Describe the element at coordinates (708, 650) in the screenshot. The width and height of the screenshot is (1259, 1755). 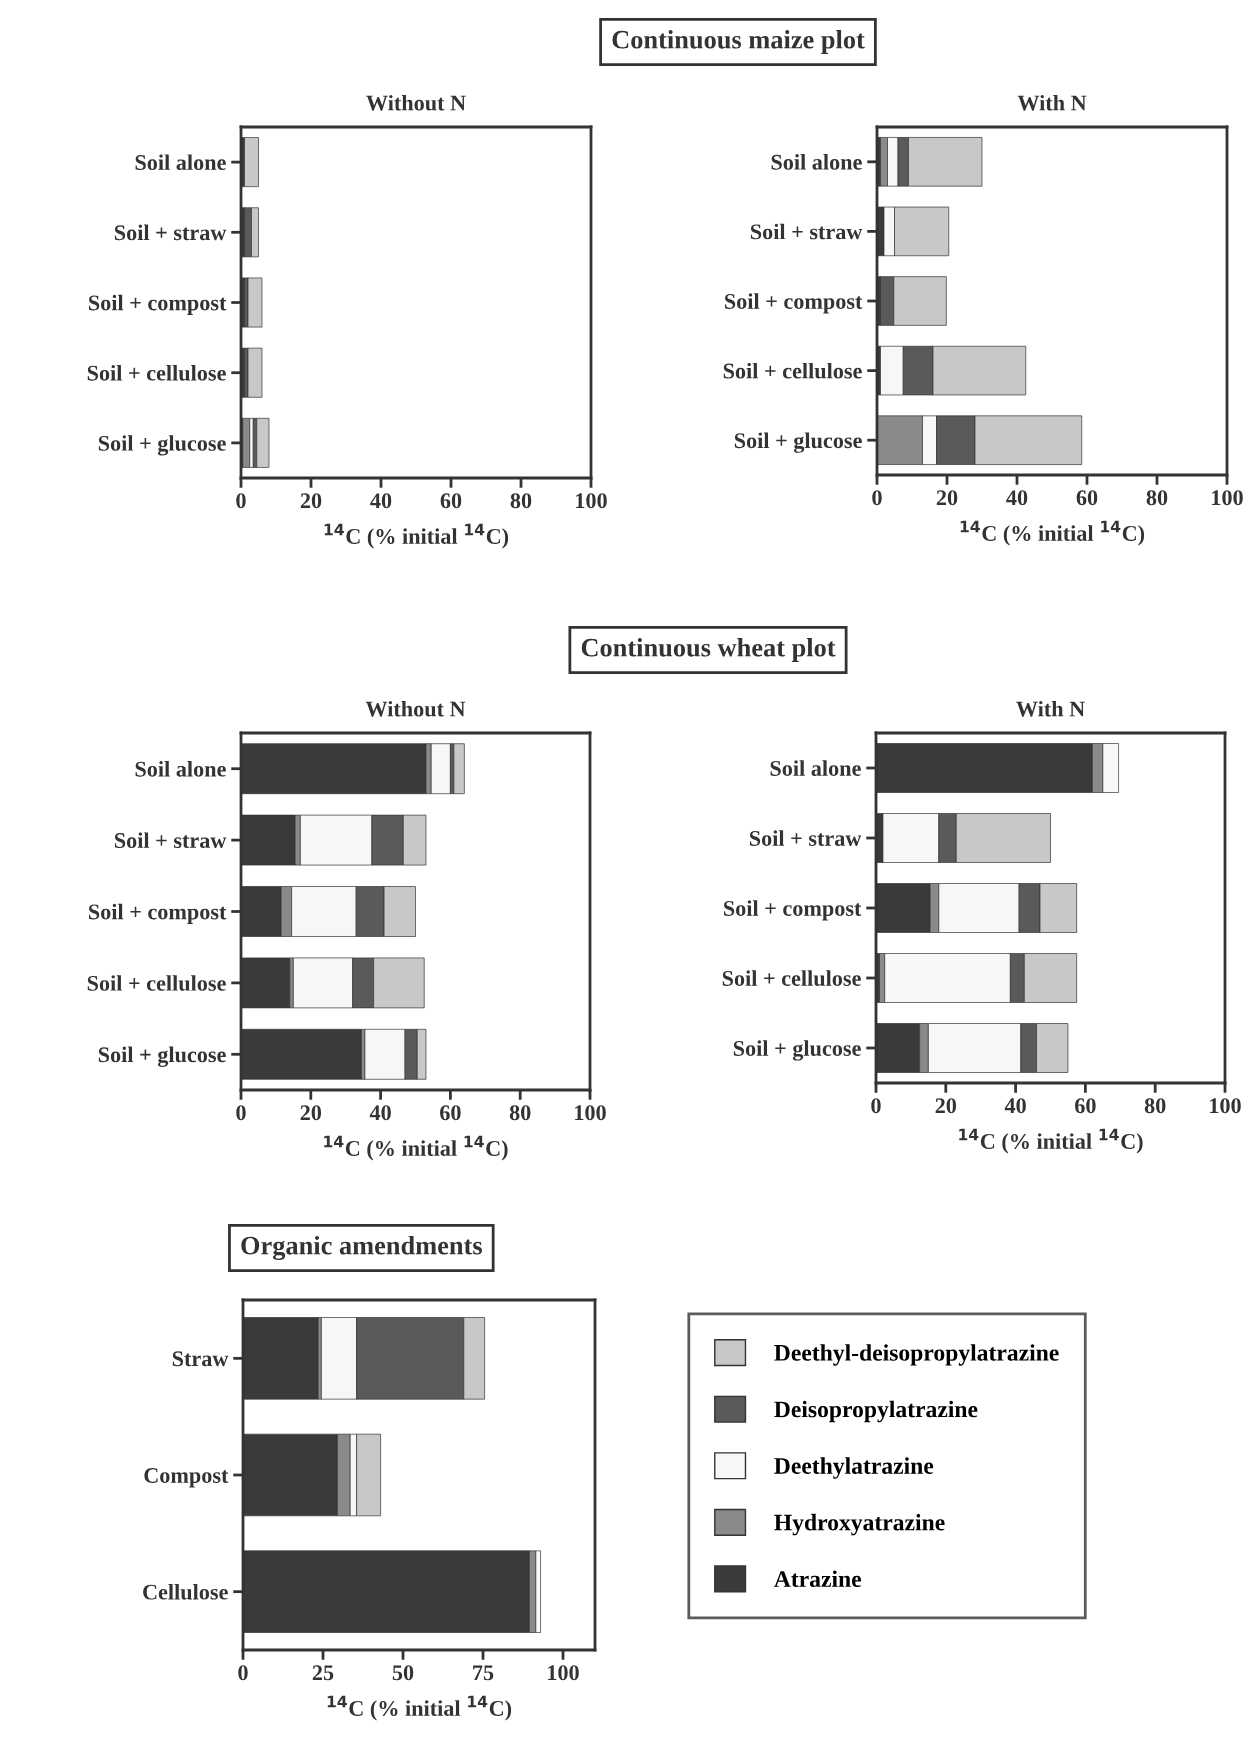
I see `text: Continuous wheat plot` at that location.